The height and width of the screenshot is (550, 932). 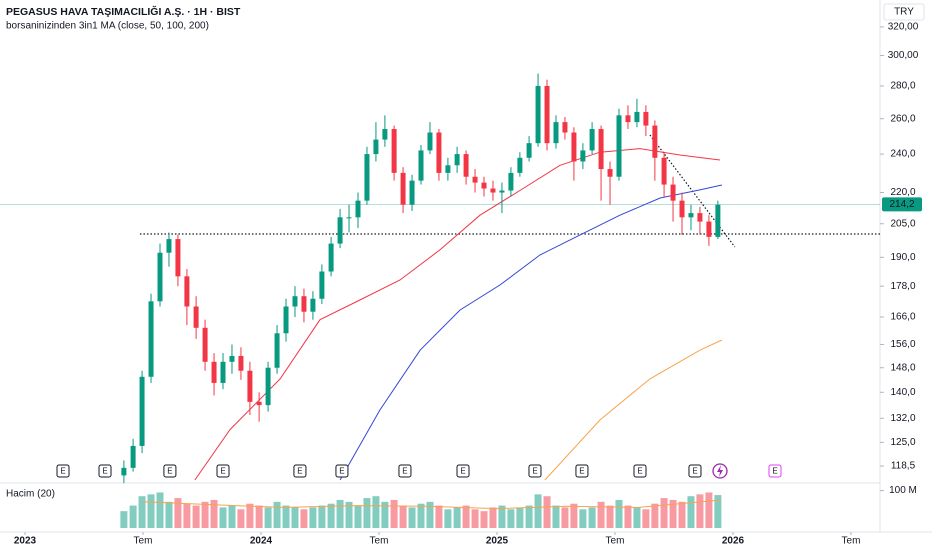 I want to click on last-price-box, so click(x=902, y=204).